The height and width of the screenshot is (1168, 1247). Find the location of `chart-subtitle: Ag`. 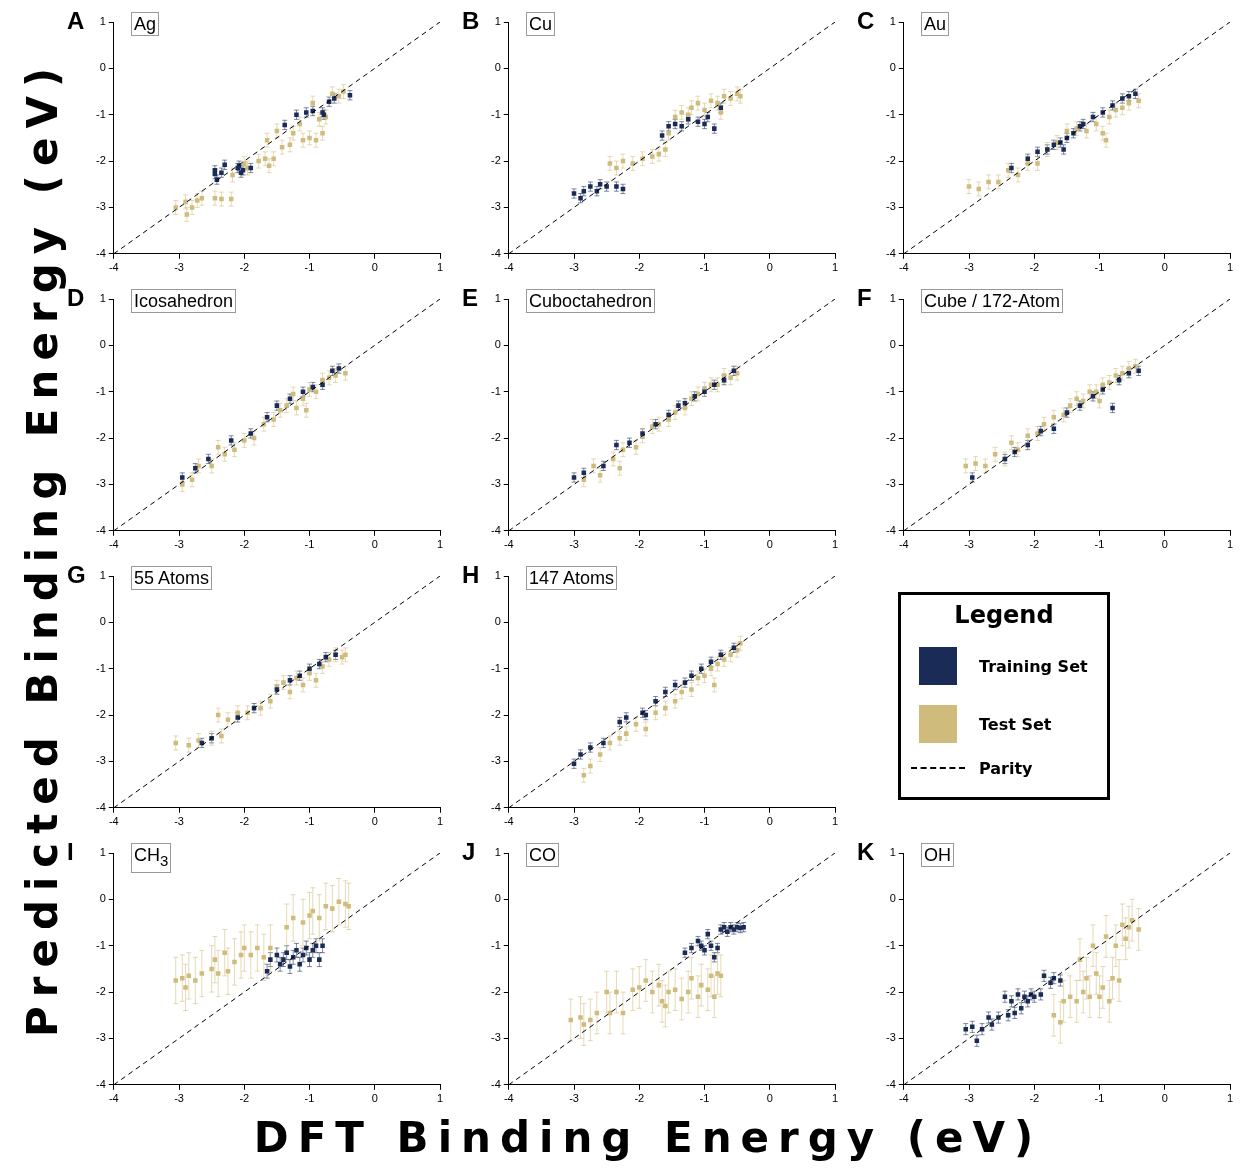

chart-subtitle: Ag is located at coordinates (145, 24).